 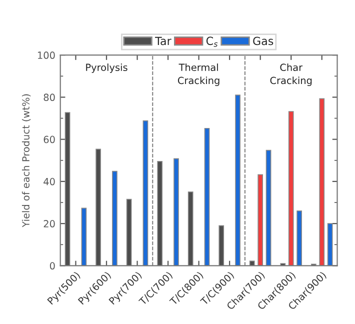 I want to click on y-tick-label: 0, so click(x=52, y=266).